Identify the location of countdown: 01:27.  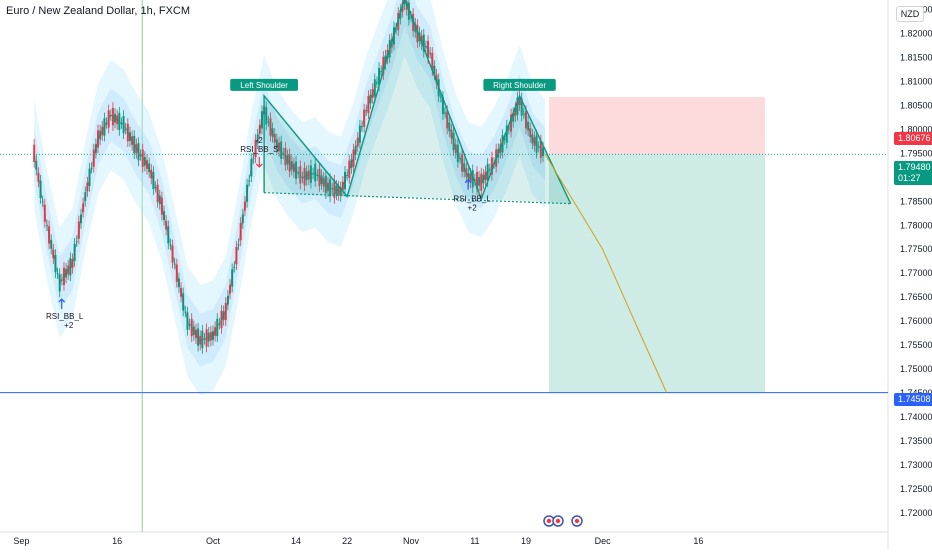
(909, 178).